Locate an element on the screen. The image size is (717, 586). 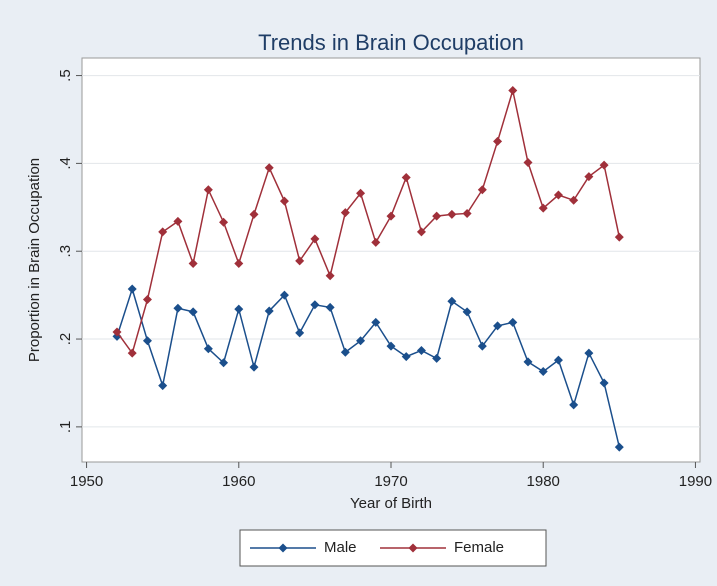
x-tick-label: 1950 is located at coordinates (86, 481).